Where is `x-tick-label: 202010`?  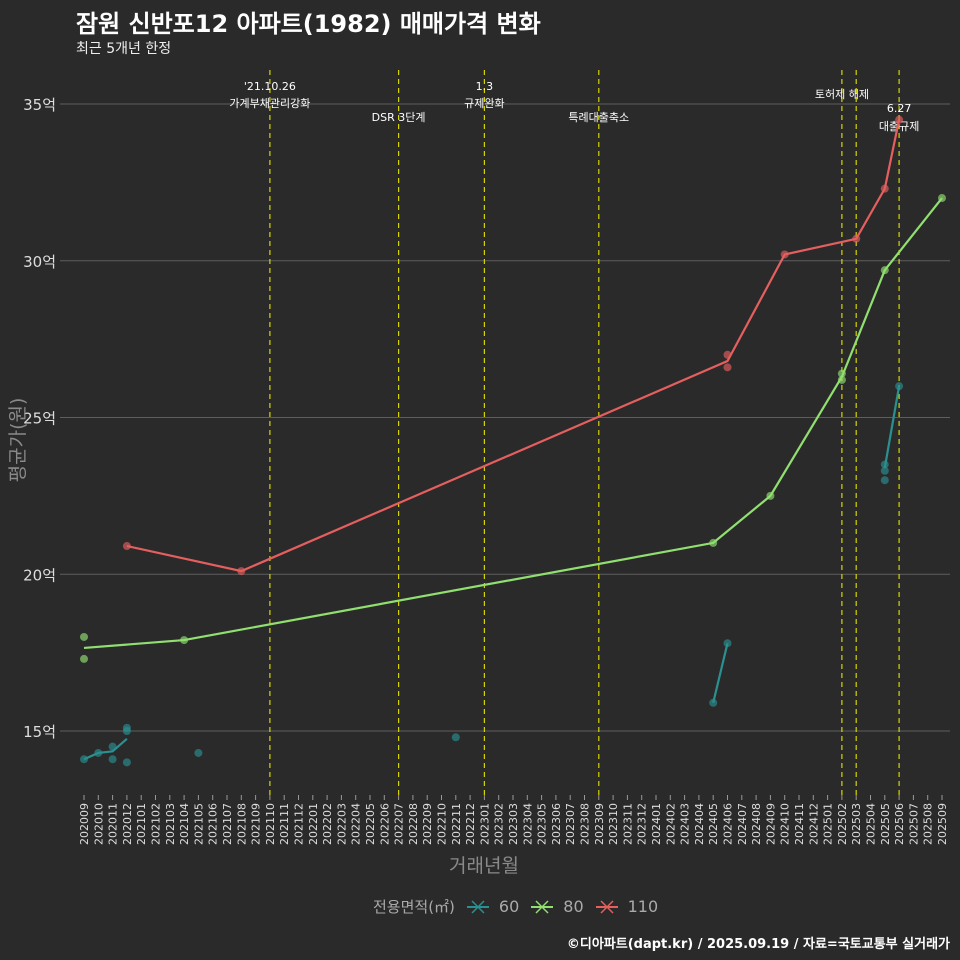 x-tick-label: 202010 is located at coordinates (98, 824).